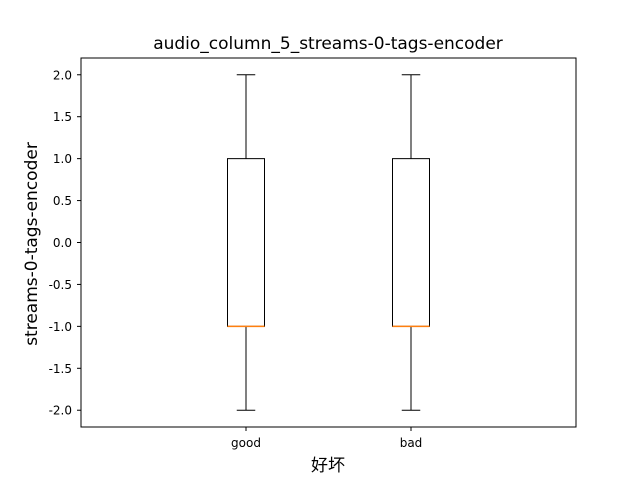 The height and width of the screenshot is (480, 640). I want to click on y-tick-label: 1.5, so click(62, 117).